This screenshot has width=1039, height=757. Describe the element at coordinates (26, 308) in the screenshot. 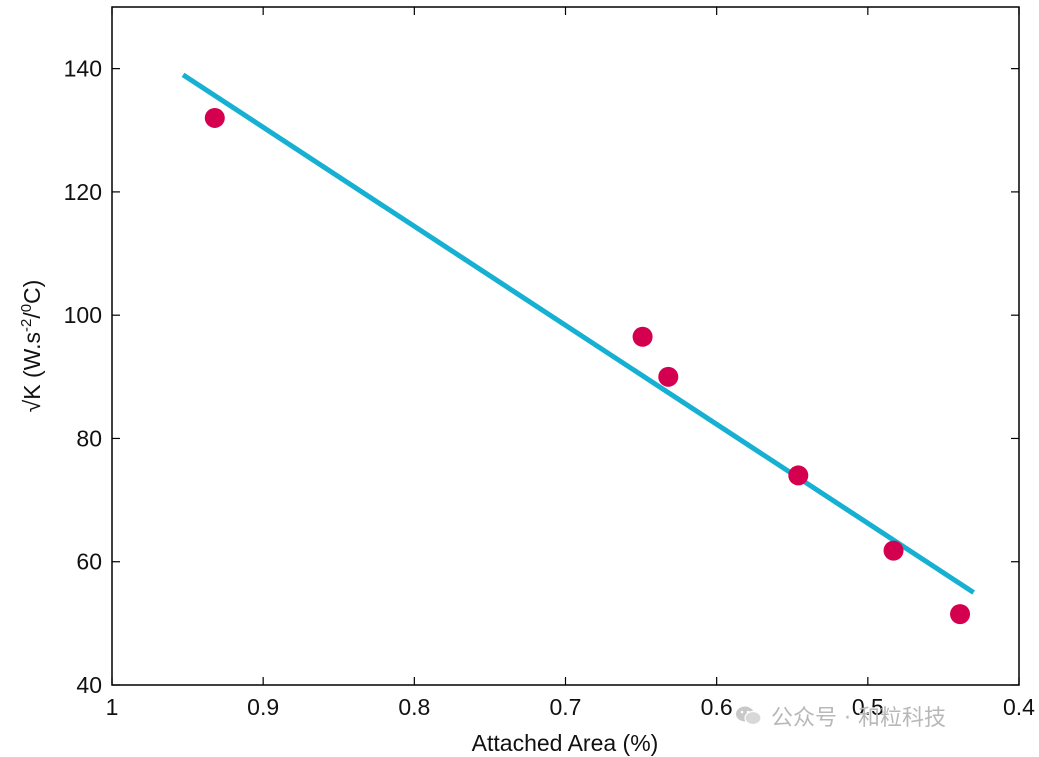

I see `y-axis-label-sup2: 0` at that location.